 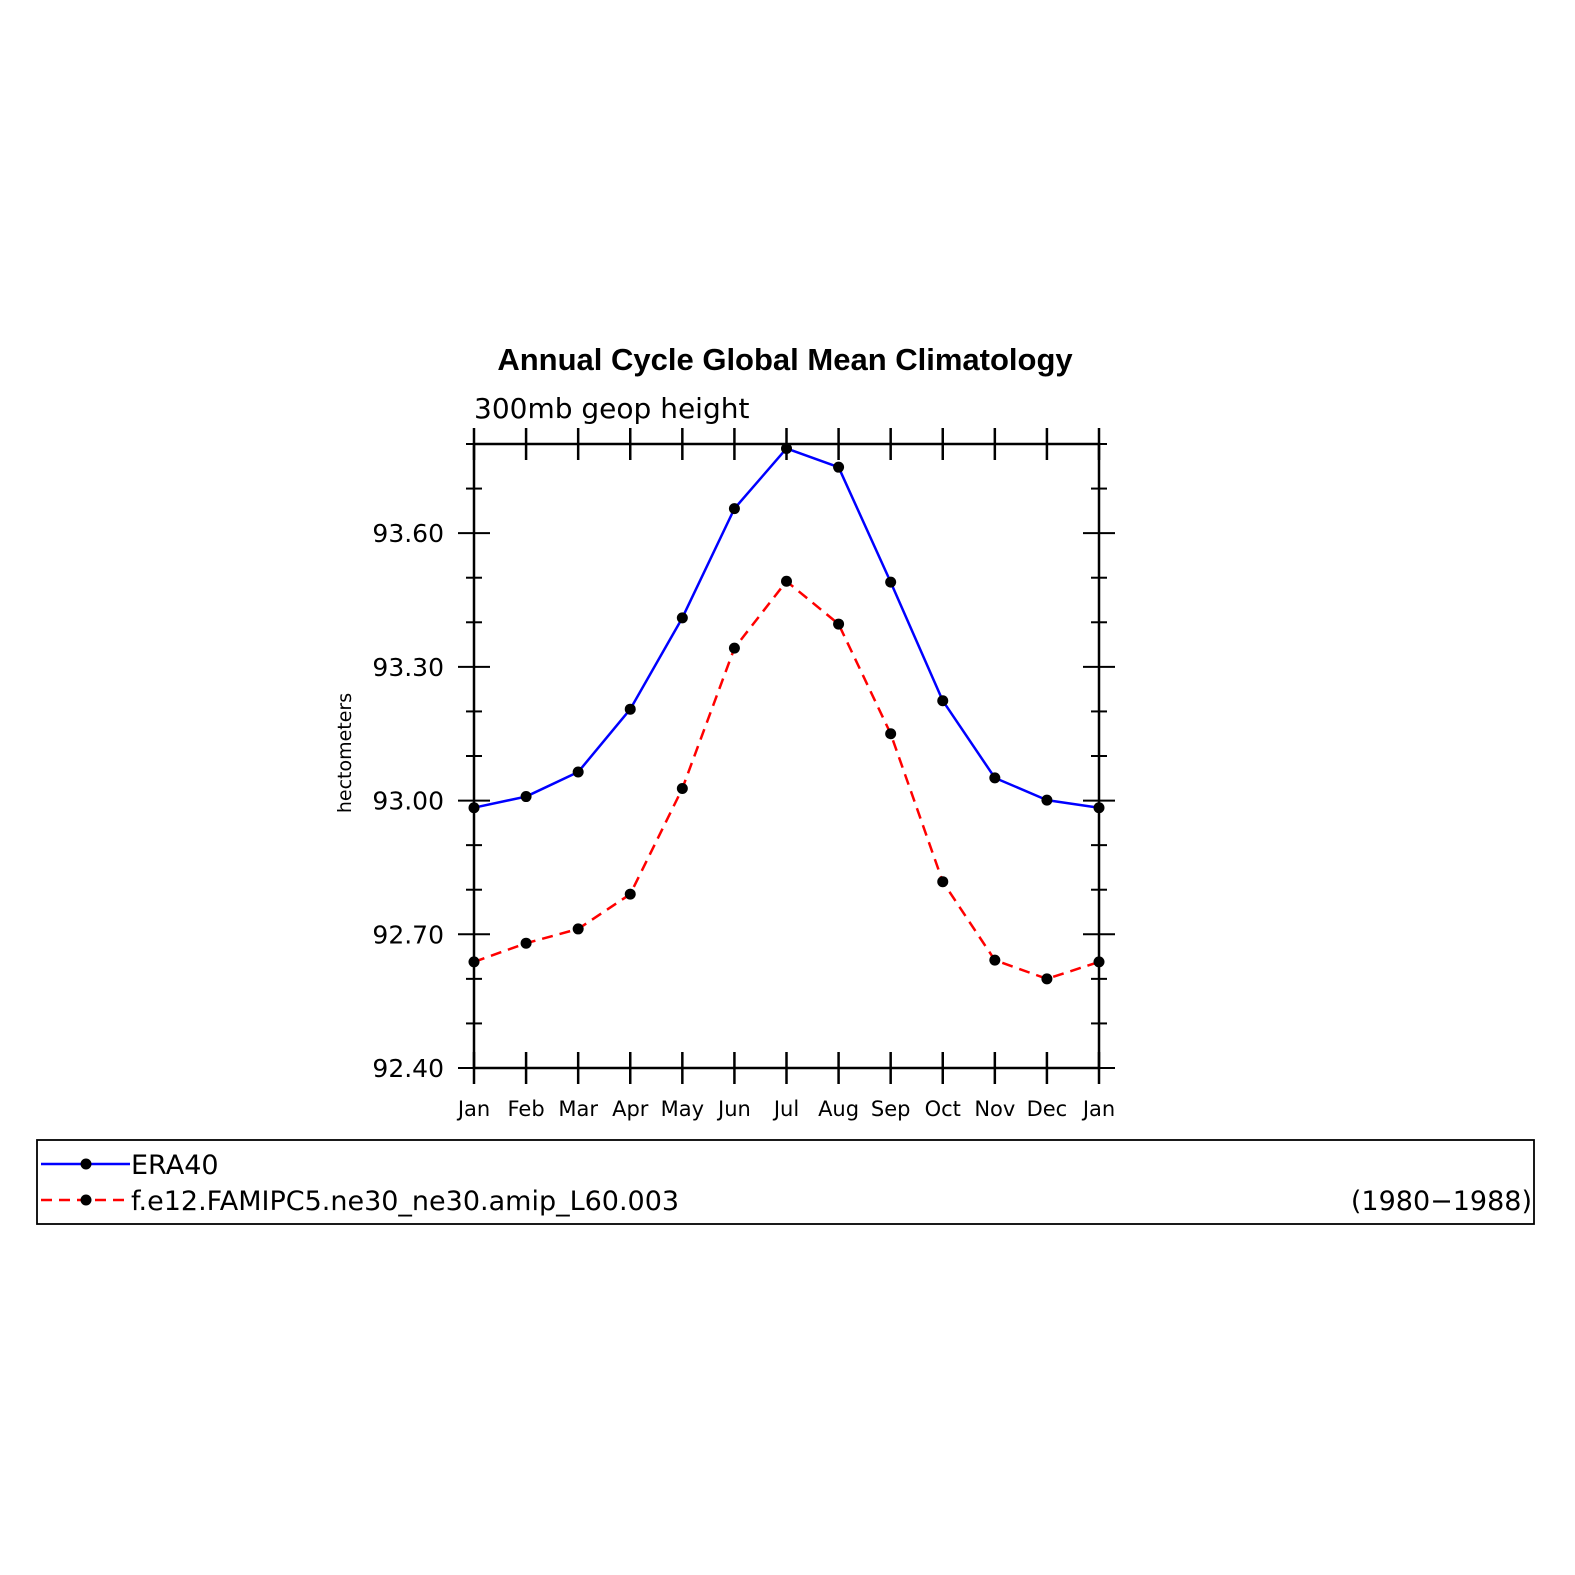 I want to click on legend-box, so click(x=785, y=1182).